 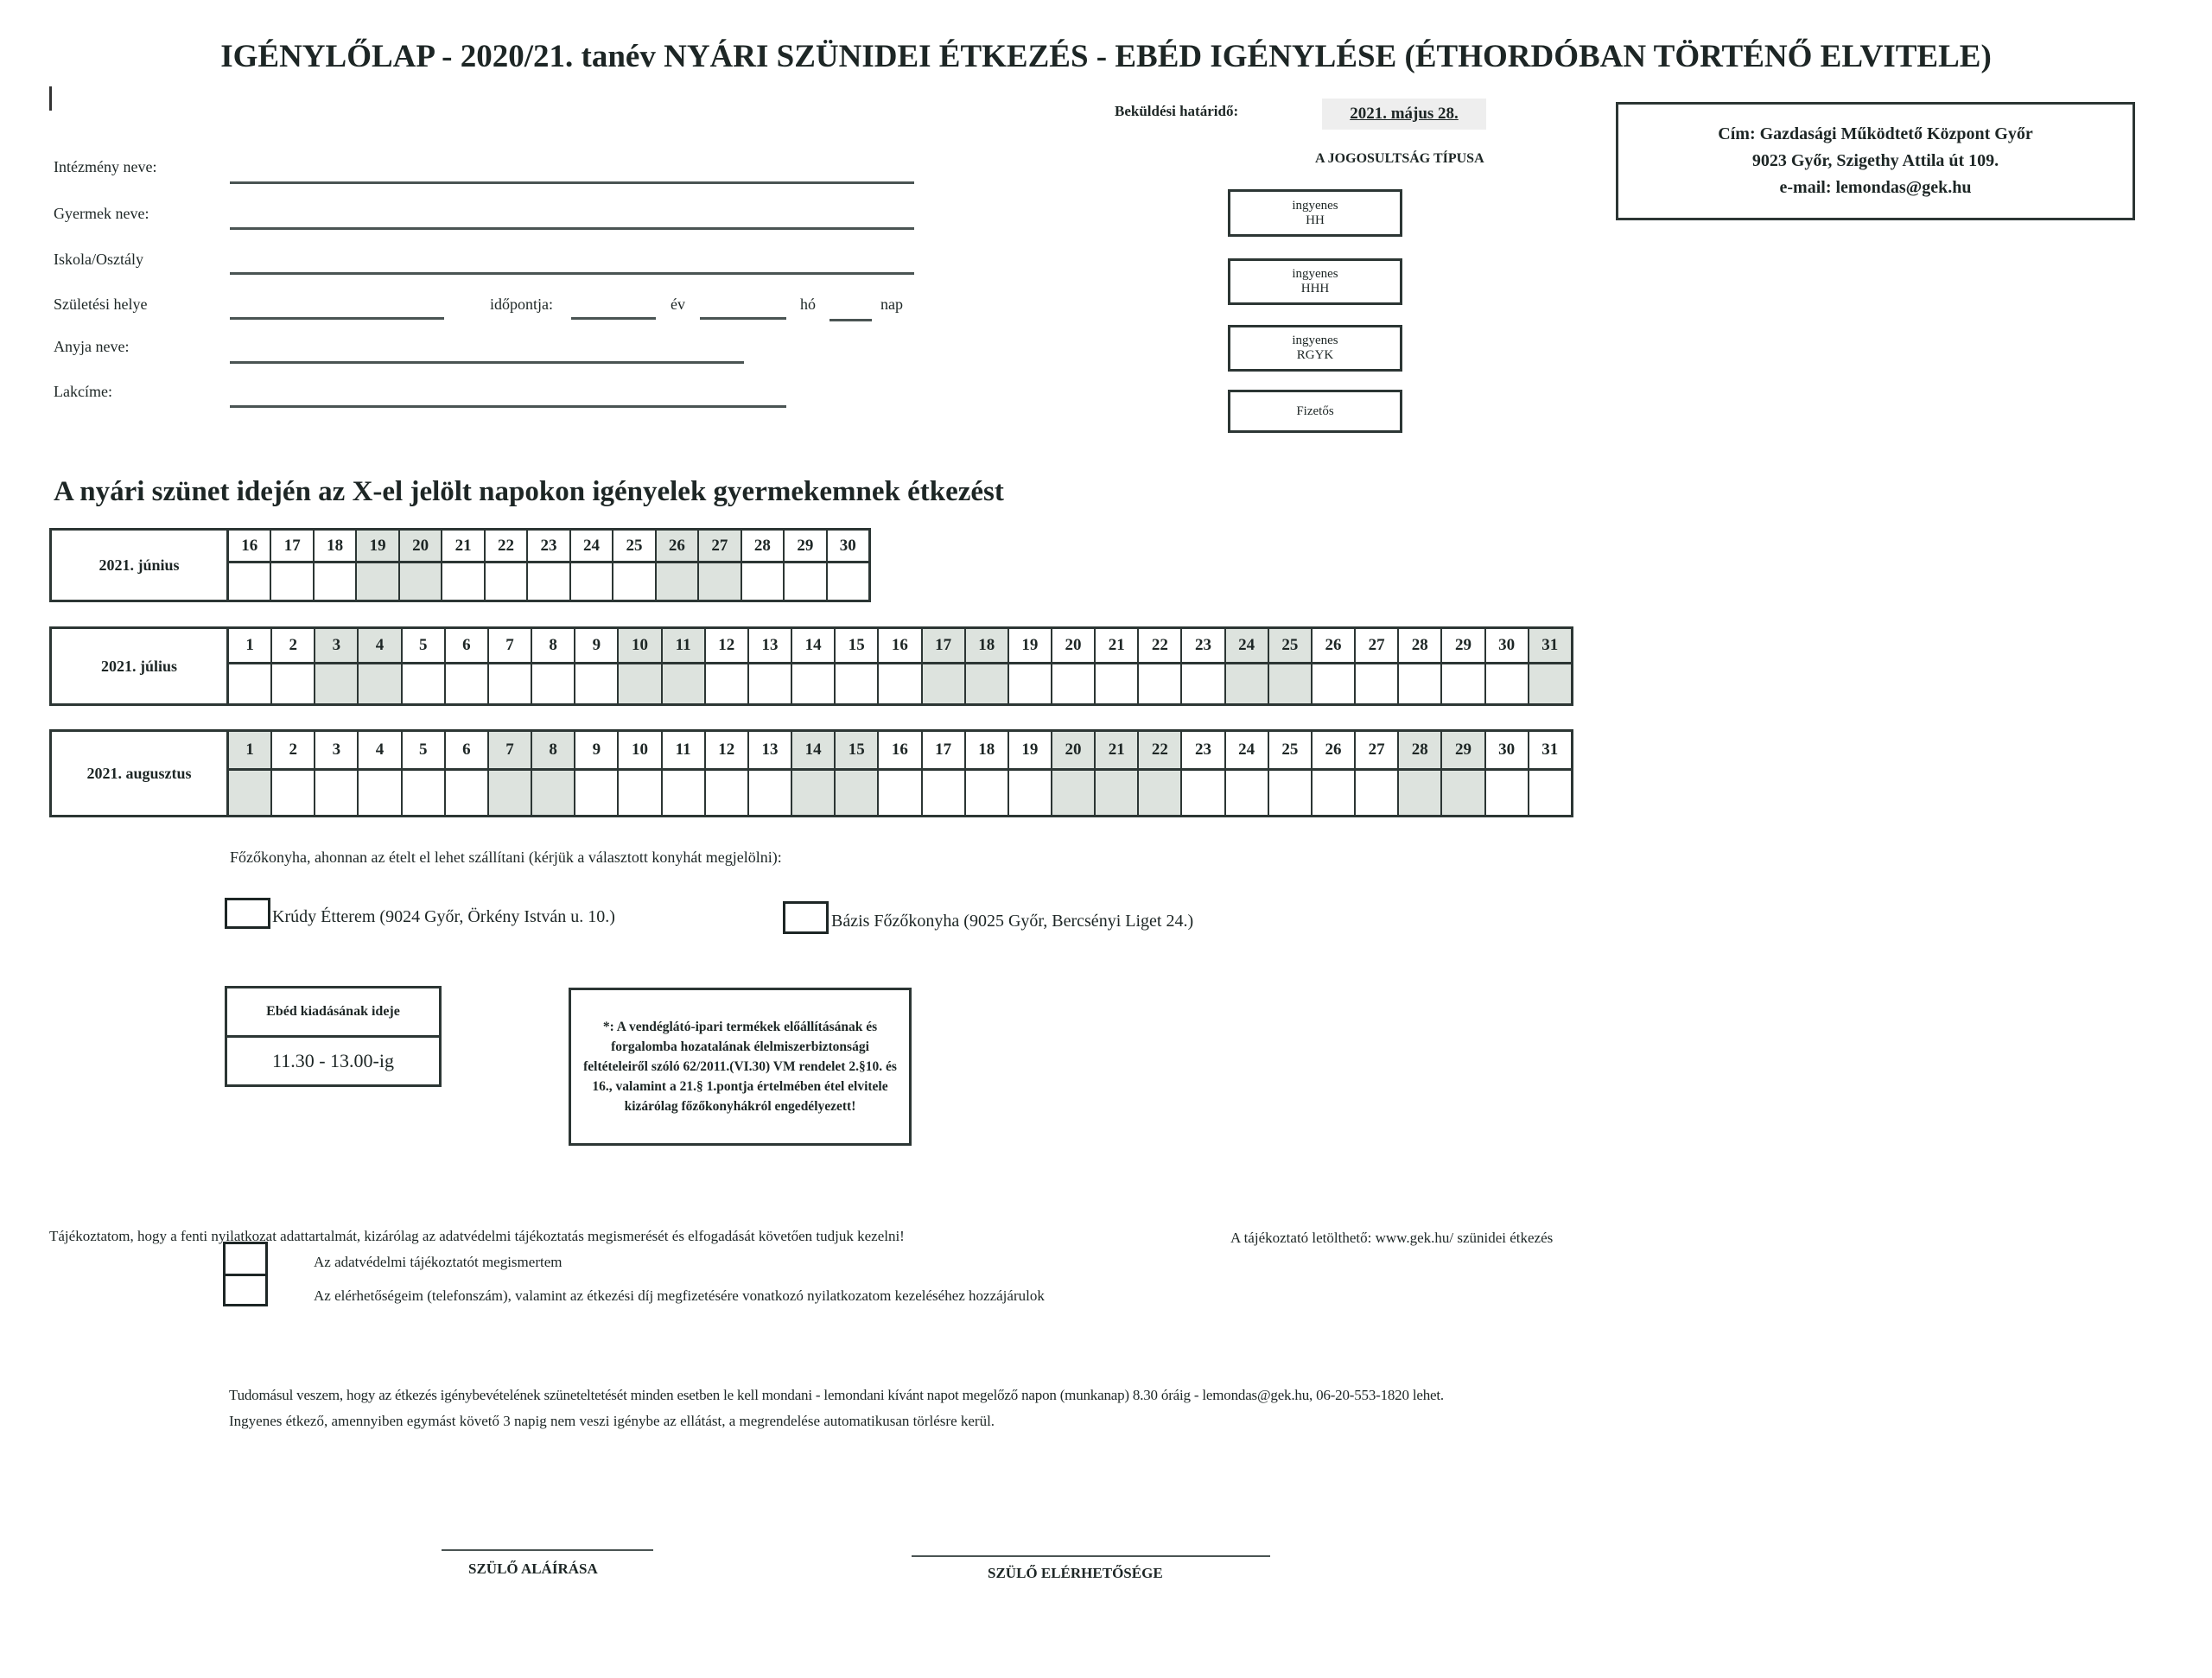 I want to click on address-field, so click(x=508, y=407).